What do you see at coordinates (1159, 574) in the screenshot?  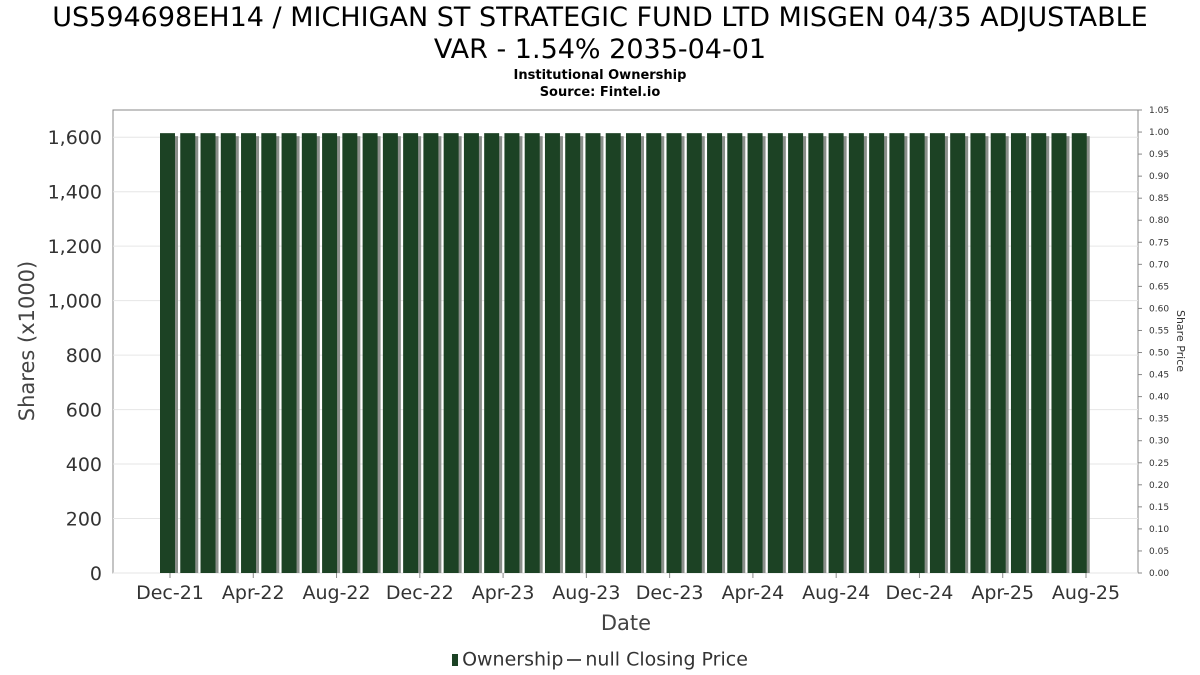 I see `y2-tick-label: 0.00` at bounding box center [1159, 574].